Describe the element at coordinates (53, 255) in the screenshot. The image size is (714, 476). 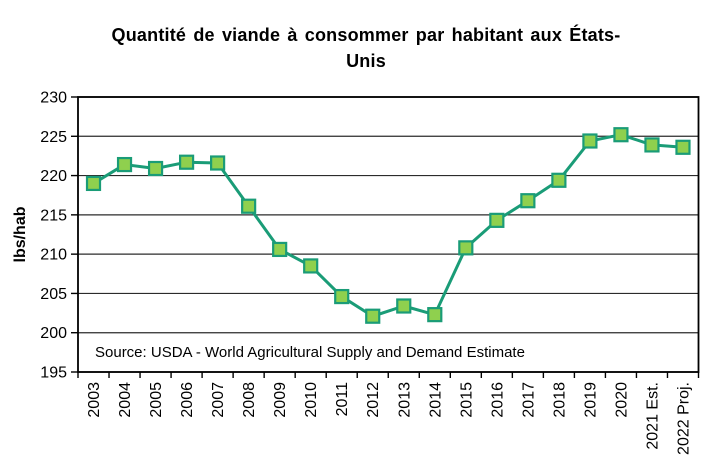
I see `y-tick-label: 210` at that location.